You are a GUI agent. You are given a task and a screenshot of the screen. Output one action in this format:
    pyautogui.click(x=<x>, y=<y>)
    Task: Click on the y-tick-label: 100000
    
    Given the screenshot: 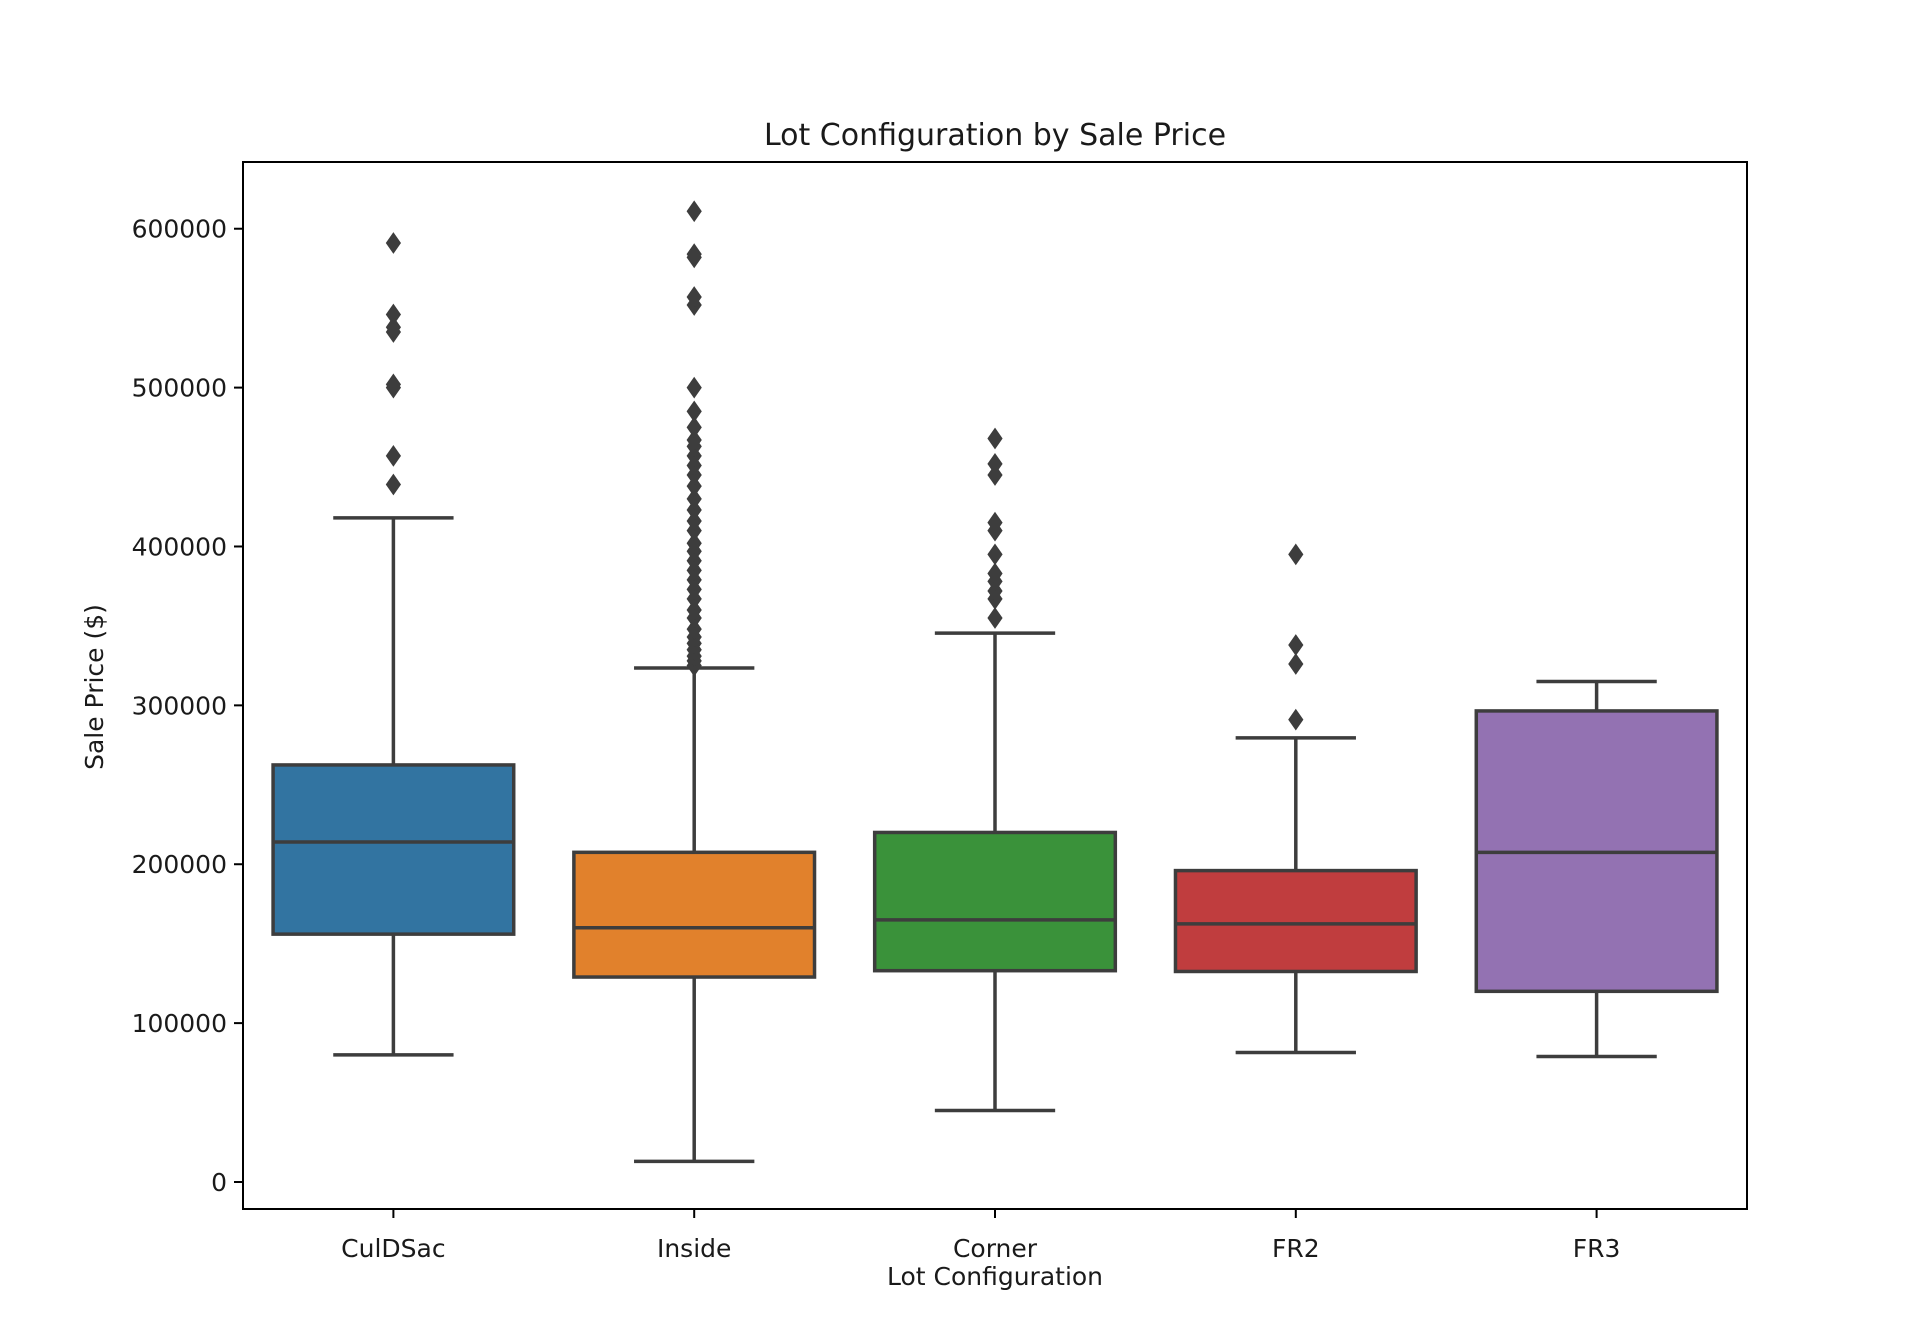 What is the action you would take?
    pyautogui.click(x=179, y=1023)
    